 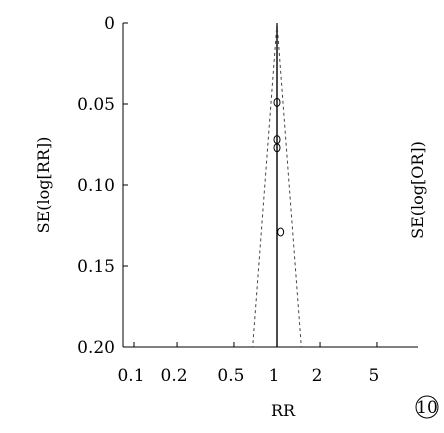 What do you see at coordinates (96, 267) in the screenshot?
I see `y-tick-label: 0.15` at bounding box center [96, 267].